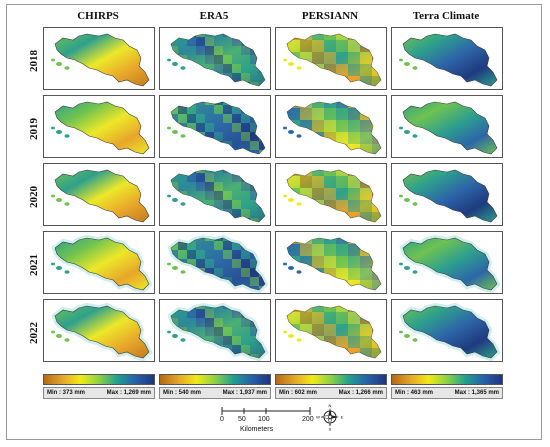 This screenshot has height=447, width=550. What do you see at coordinates (331, 330) in the screenshot?
I see `map-panel-persiann-2022` at bounding box center [331, 330].